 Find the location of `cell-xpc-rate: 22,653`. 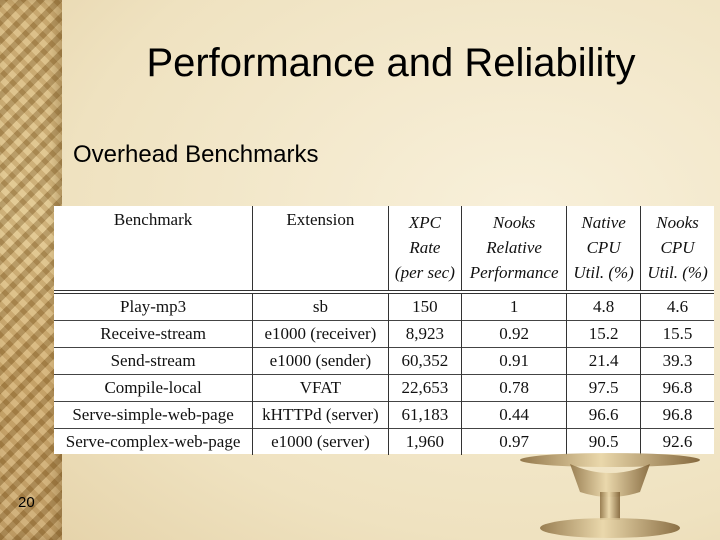

cell-xpc-rate: 22,653 is located at coordinates (425, 388).